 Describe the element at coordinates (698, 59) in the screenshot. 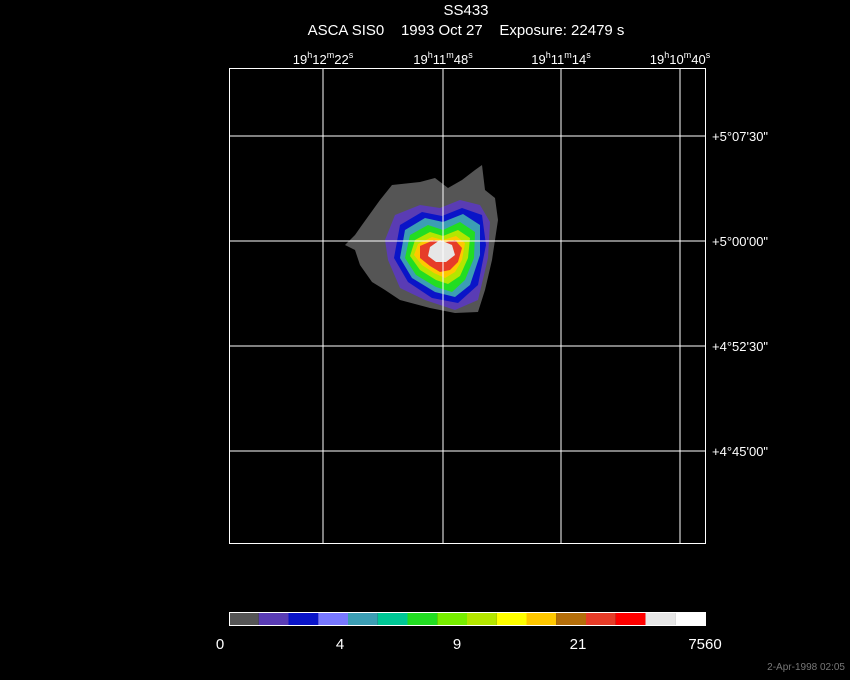

I see `ra-number: 40` at that location.